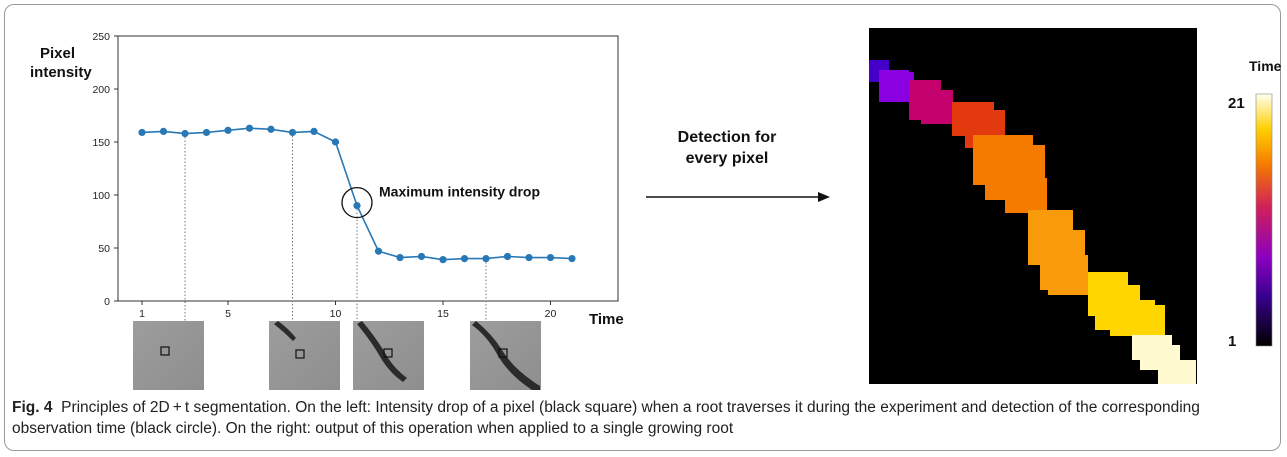  Describe the element at coordinates (32, 407) in the screenshot. I see `figure-number: Fig. 4` at that location.